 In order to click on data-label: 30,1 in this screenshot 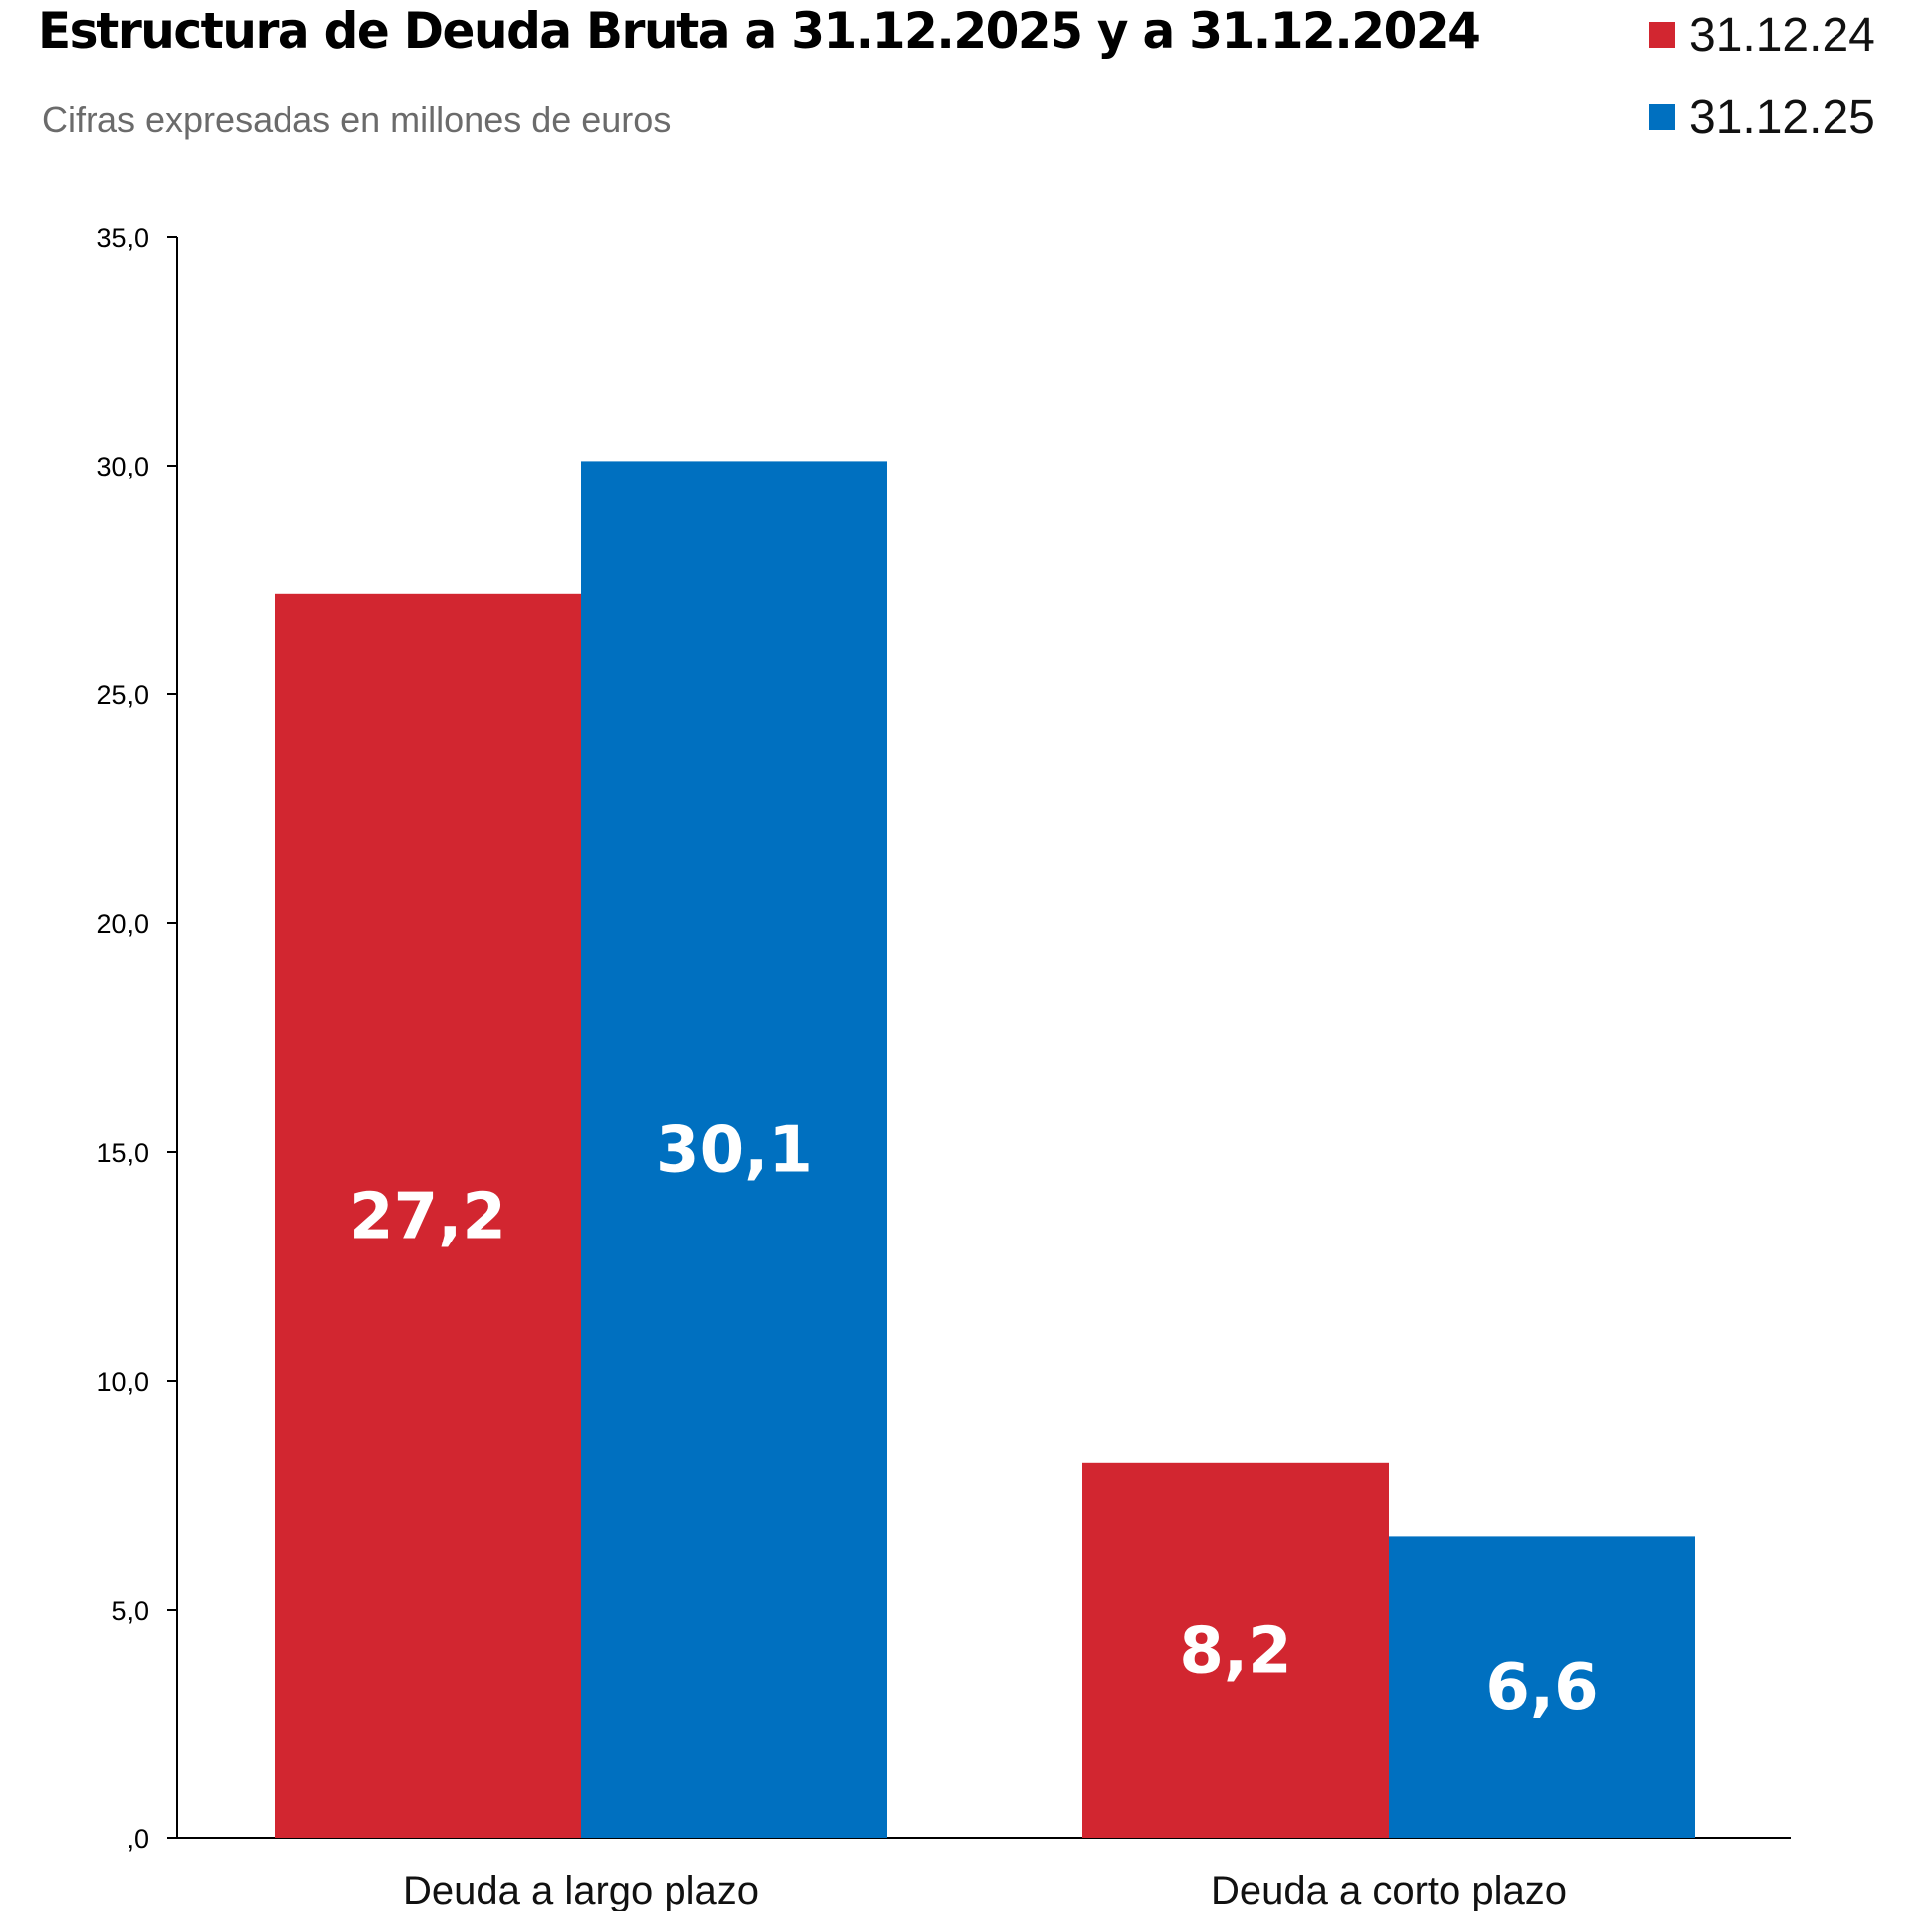, I will do `click(734, 1151)`.